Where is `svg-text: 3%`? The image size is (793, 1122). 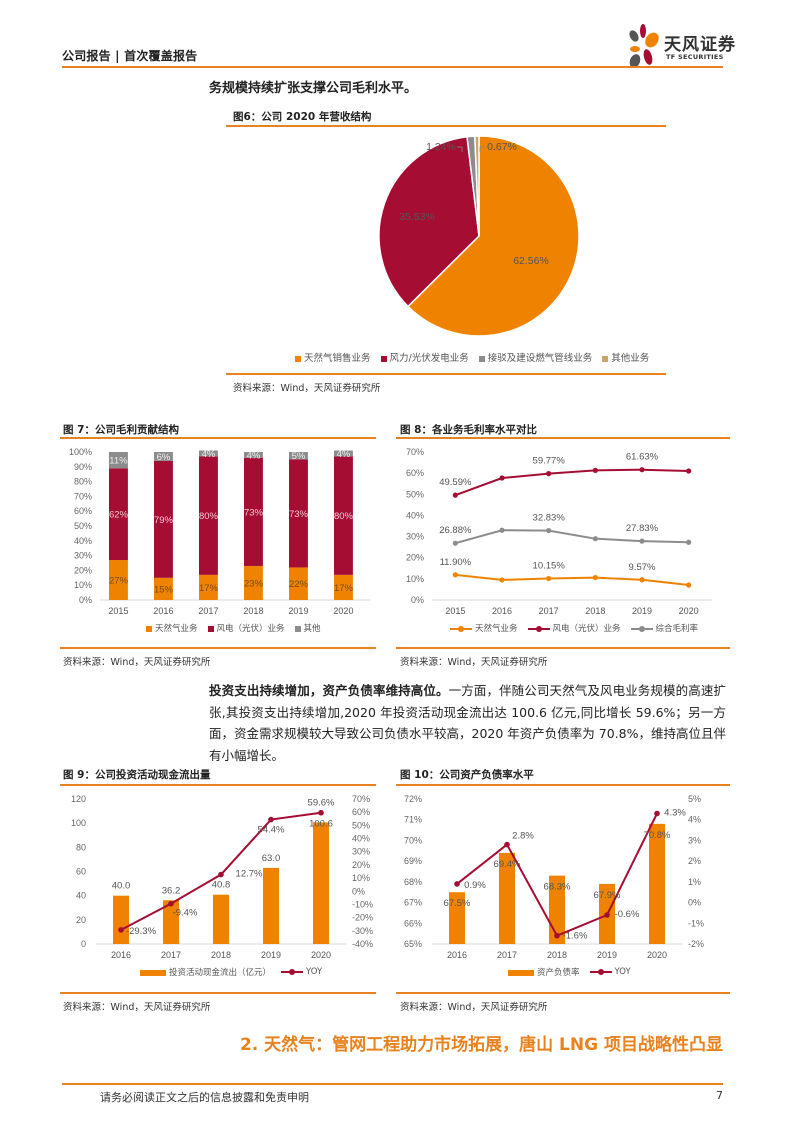 svg-text: 3% is located at coordinates (694, 840).